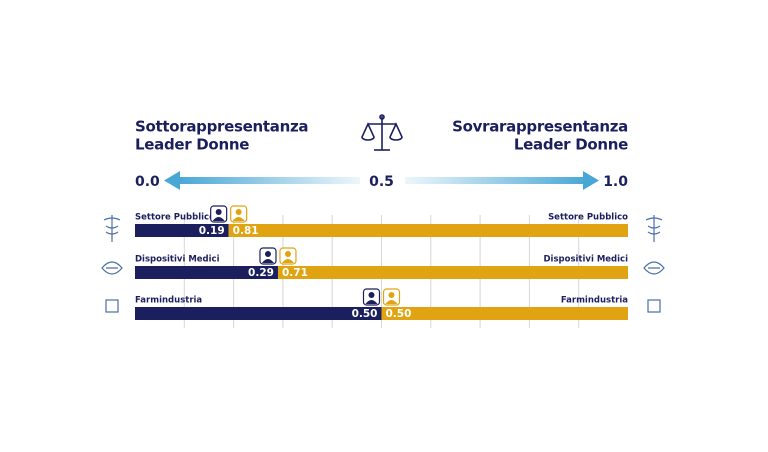 This screenshot has width=768, height=452. I want to click on scale-icon, so click(382, 132).